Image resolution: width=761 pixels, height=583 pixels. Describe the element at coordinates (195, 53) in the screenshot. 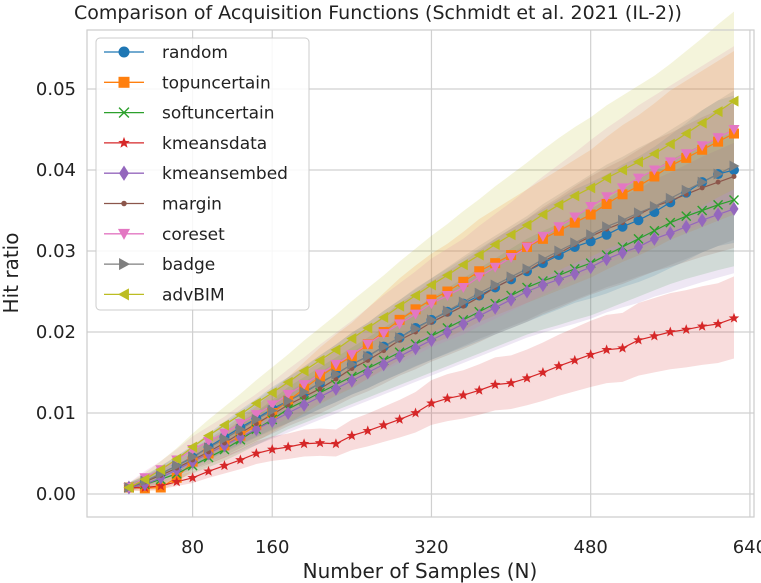

I see `legend-label: random` at that location.